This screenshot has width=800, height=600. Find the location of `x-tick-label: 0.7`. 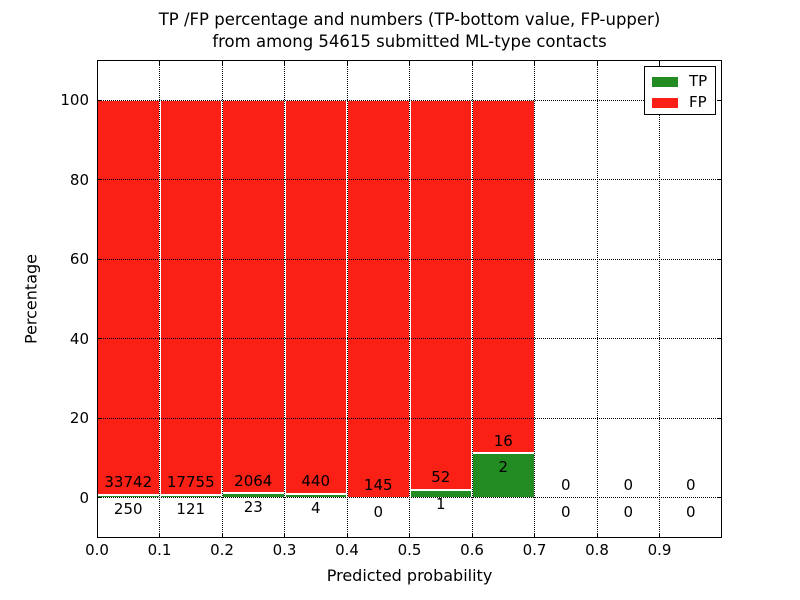

x-tick-label: 0.7 is located at coordinates (534, 550).